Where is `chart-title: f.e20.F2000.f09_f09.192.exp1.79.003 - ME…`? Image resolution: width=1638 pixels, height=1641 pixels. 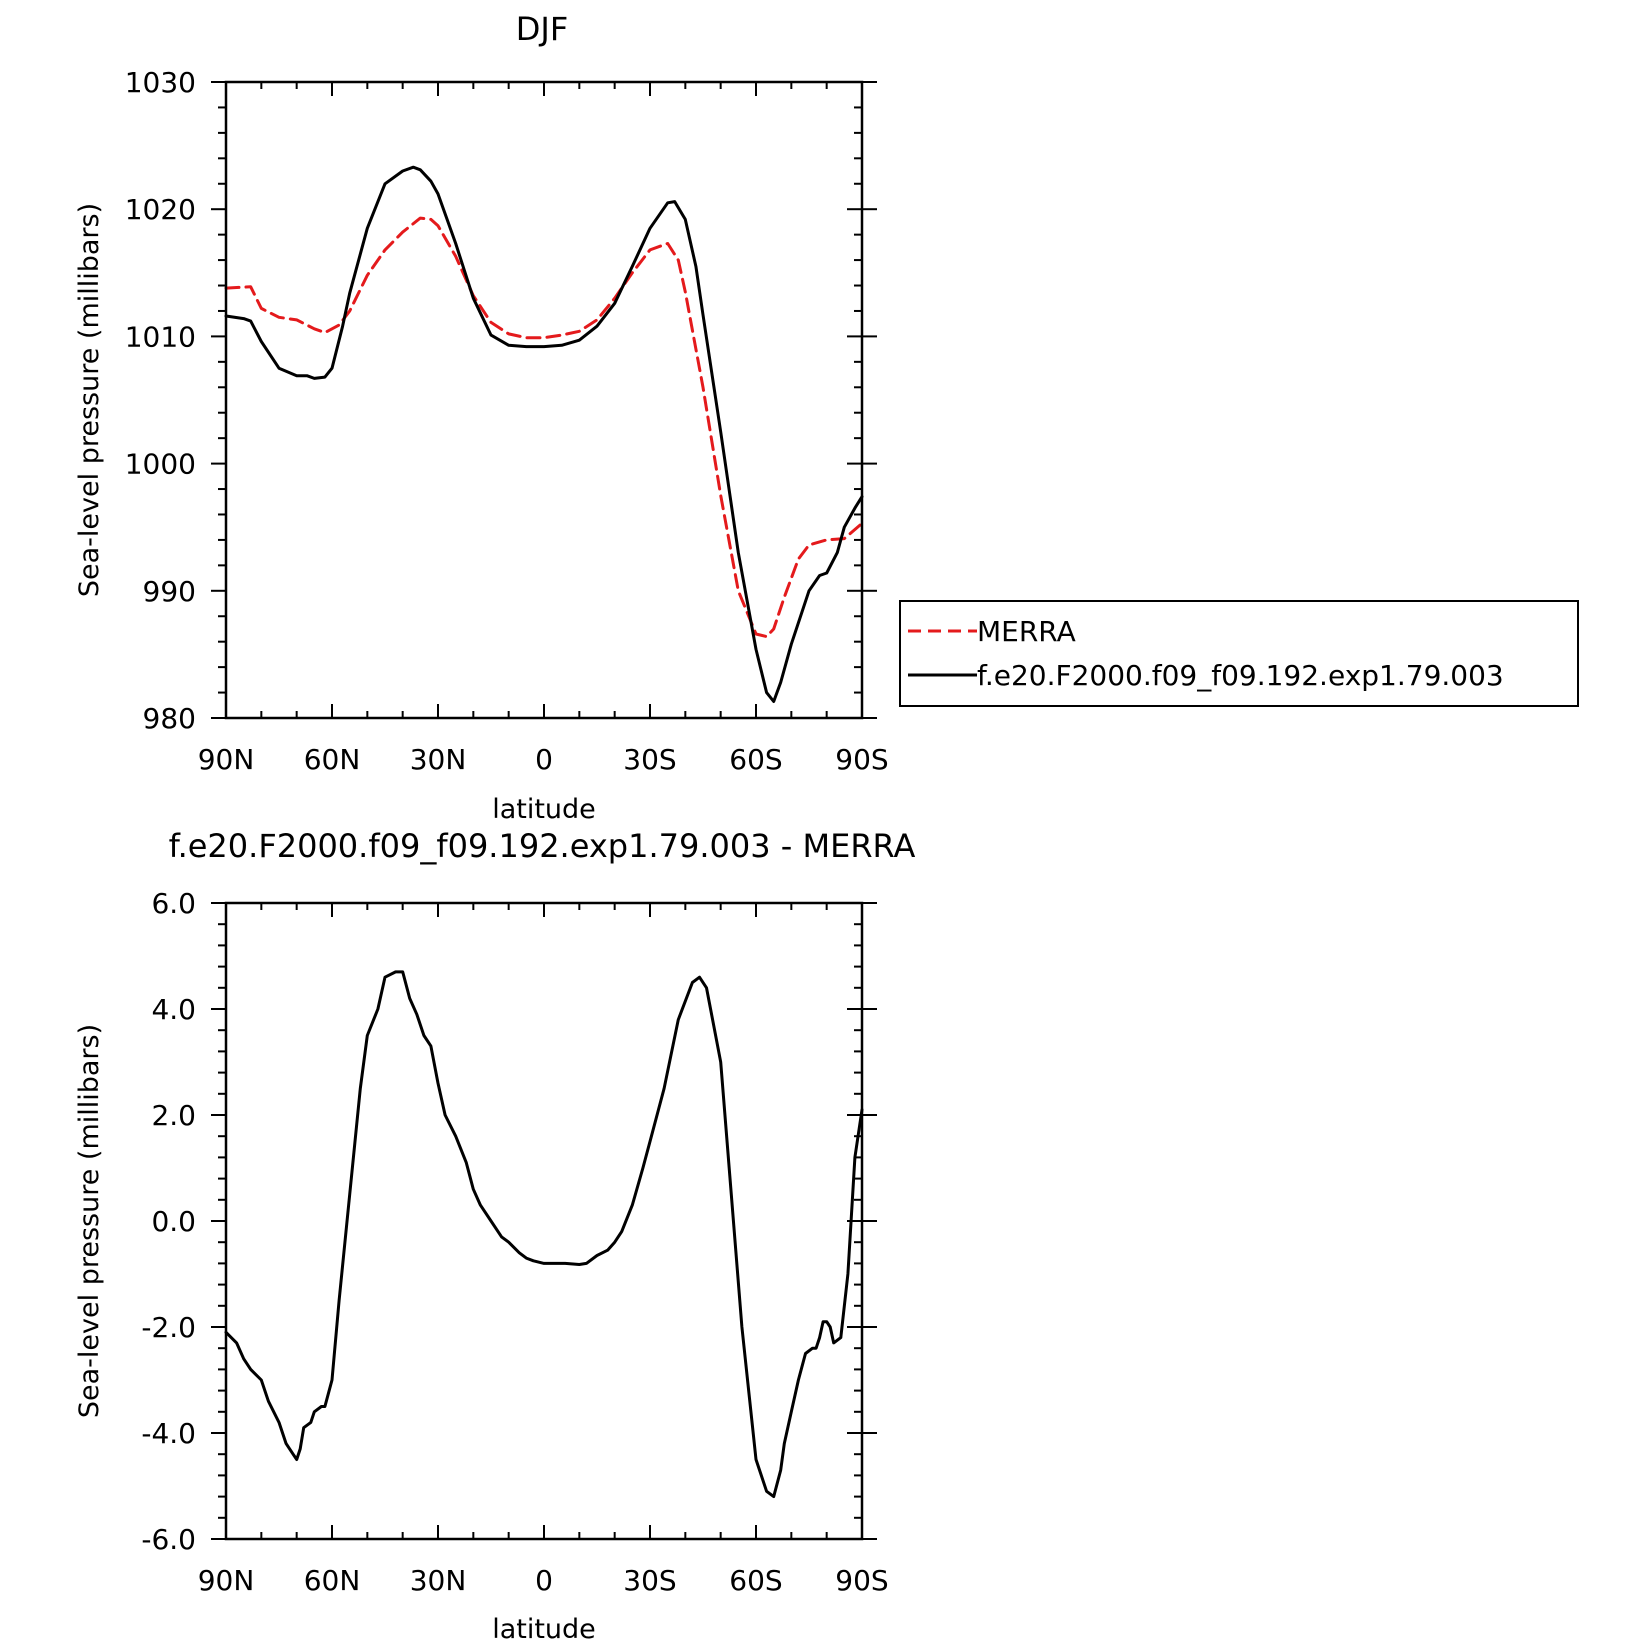
chart-title: f.e20.F2000.f09_f09.192.exp1.79.003 - ME… is located at coordinates (542, 846).